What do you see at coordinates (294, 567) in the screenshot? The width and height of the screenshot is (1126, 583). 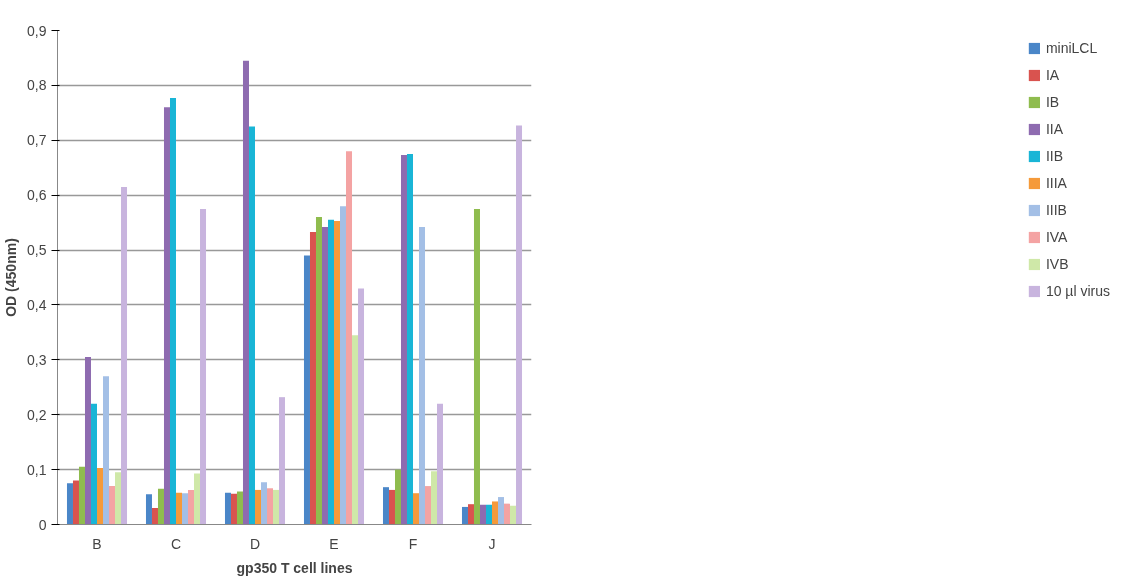 I see `x-axis-title: gp350 T cell lines` at bounding box center [294, 567].